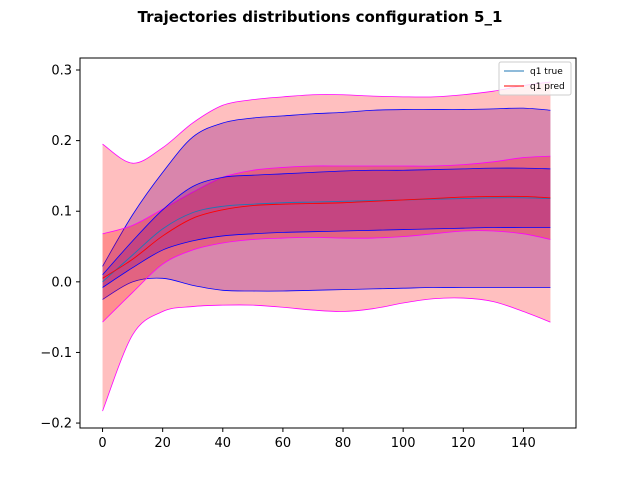 The width and height of the screenshot is (640, 480). Describe the element at coordinates (547, 87) in the screenshot. I see `legend-label-q1-pred: q1 pred` at that location.